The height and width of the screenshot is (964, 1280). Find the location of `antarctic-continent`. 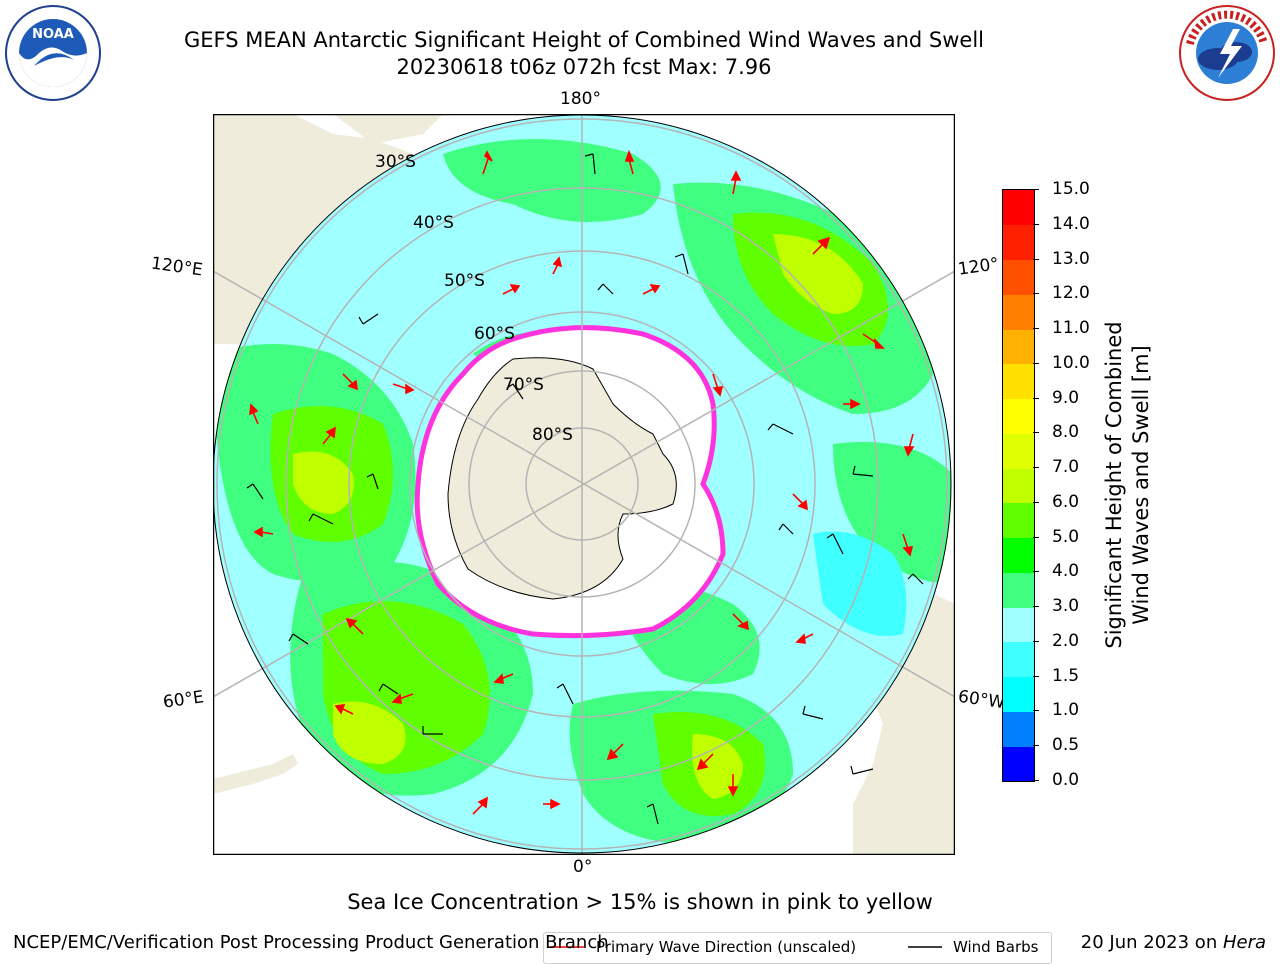

antarctic-continent is located at coordinates (562, 478).